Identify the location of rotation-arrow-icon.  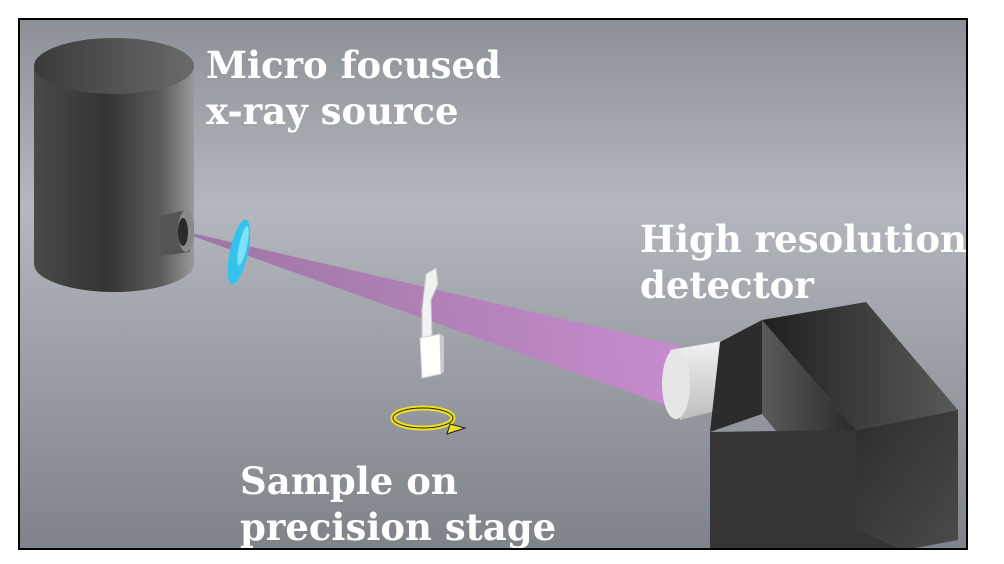
(428, 420).